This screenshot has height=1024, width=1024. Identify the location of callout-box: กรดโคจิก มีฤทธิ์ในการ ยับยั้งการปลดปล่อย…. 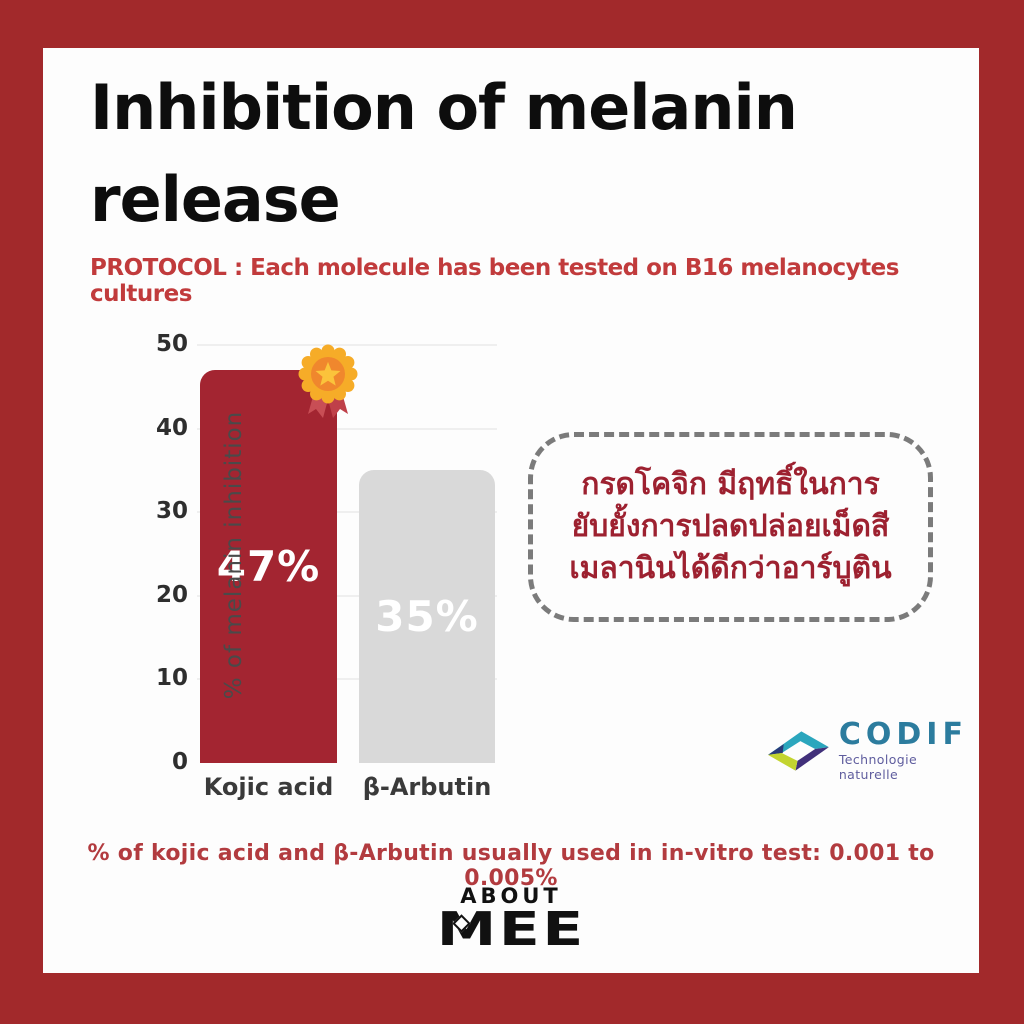
(730, 527).